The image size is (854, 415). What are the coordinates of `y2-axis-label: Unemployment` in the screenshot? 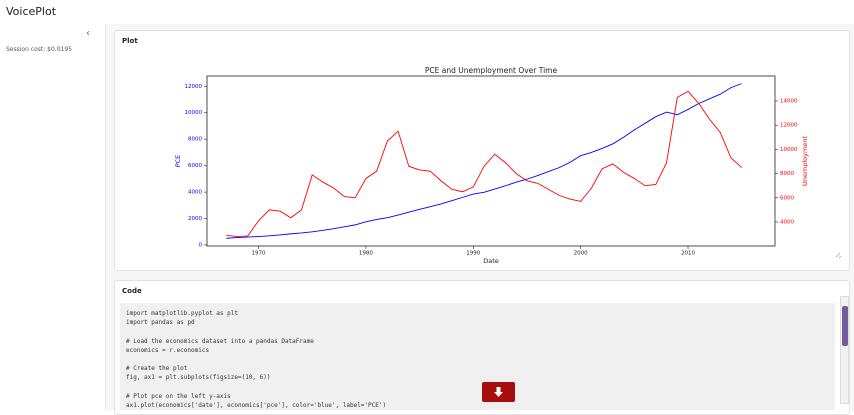 It's located at (805, 161).